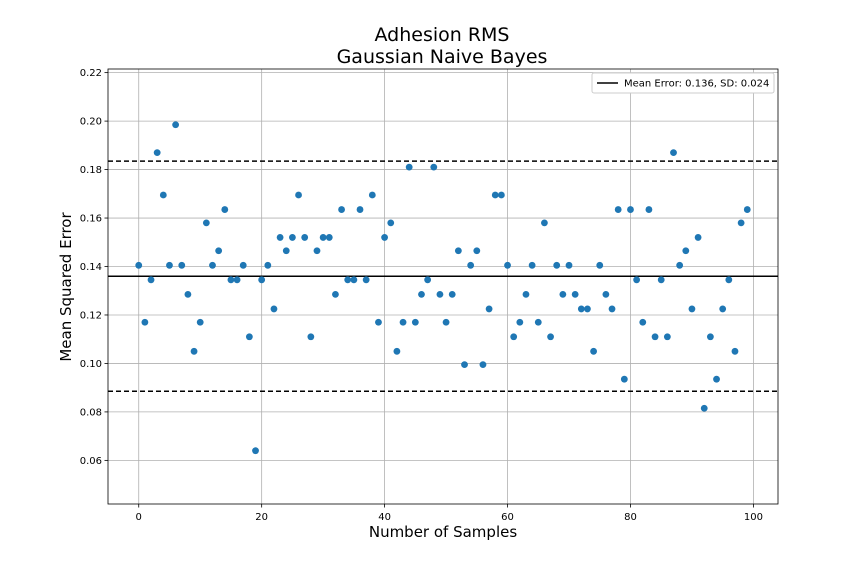 The width and height of the screenshot is (864, 576). Describe the element at coordinates (91, 315) in the screenshot. I see `y-tick-label: 0.12` at that location.